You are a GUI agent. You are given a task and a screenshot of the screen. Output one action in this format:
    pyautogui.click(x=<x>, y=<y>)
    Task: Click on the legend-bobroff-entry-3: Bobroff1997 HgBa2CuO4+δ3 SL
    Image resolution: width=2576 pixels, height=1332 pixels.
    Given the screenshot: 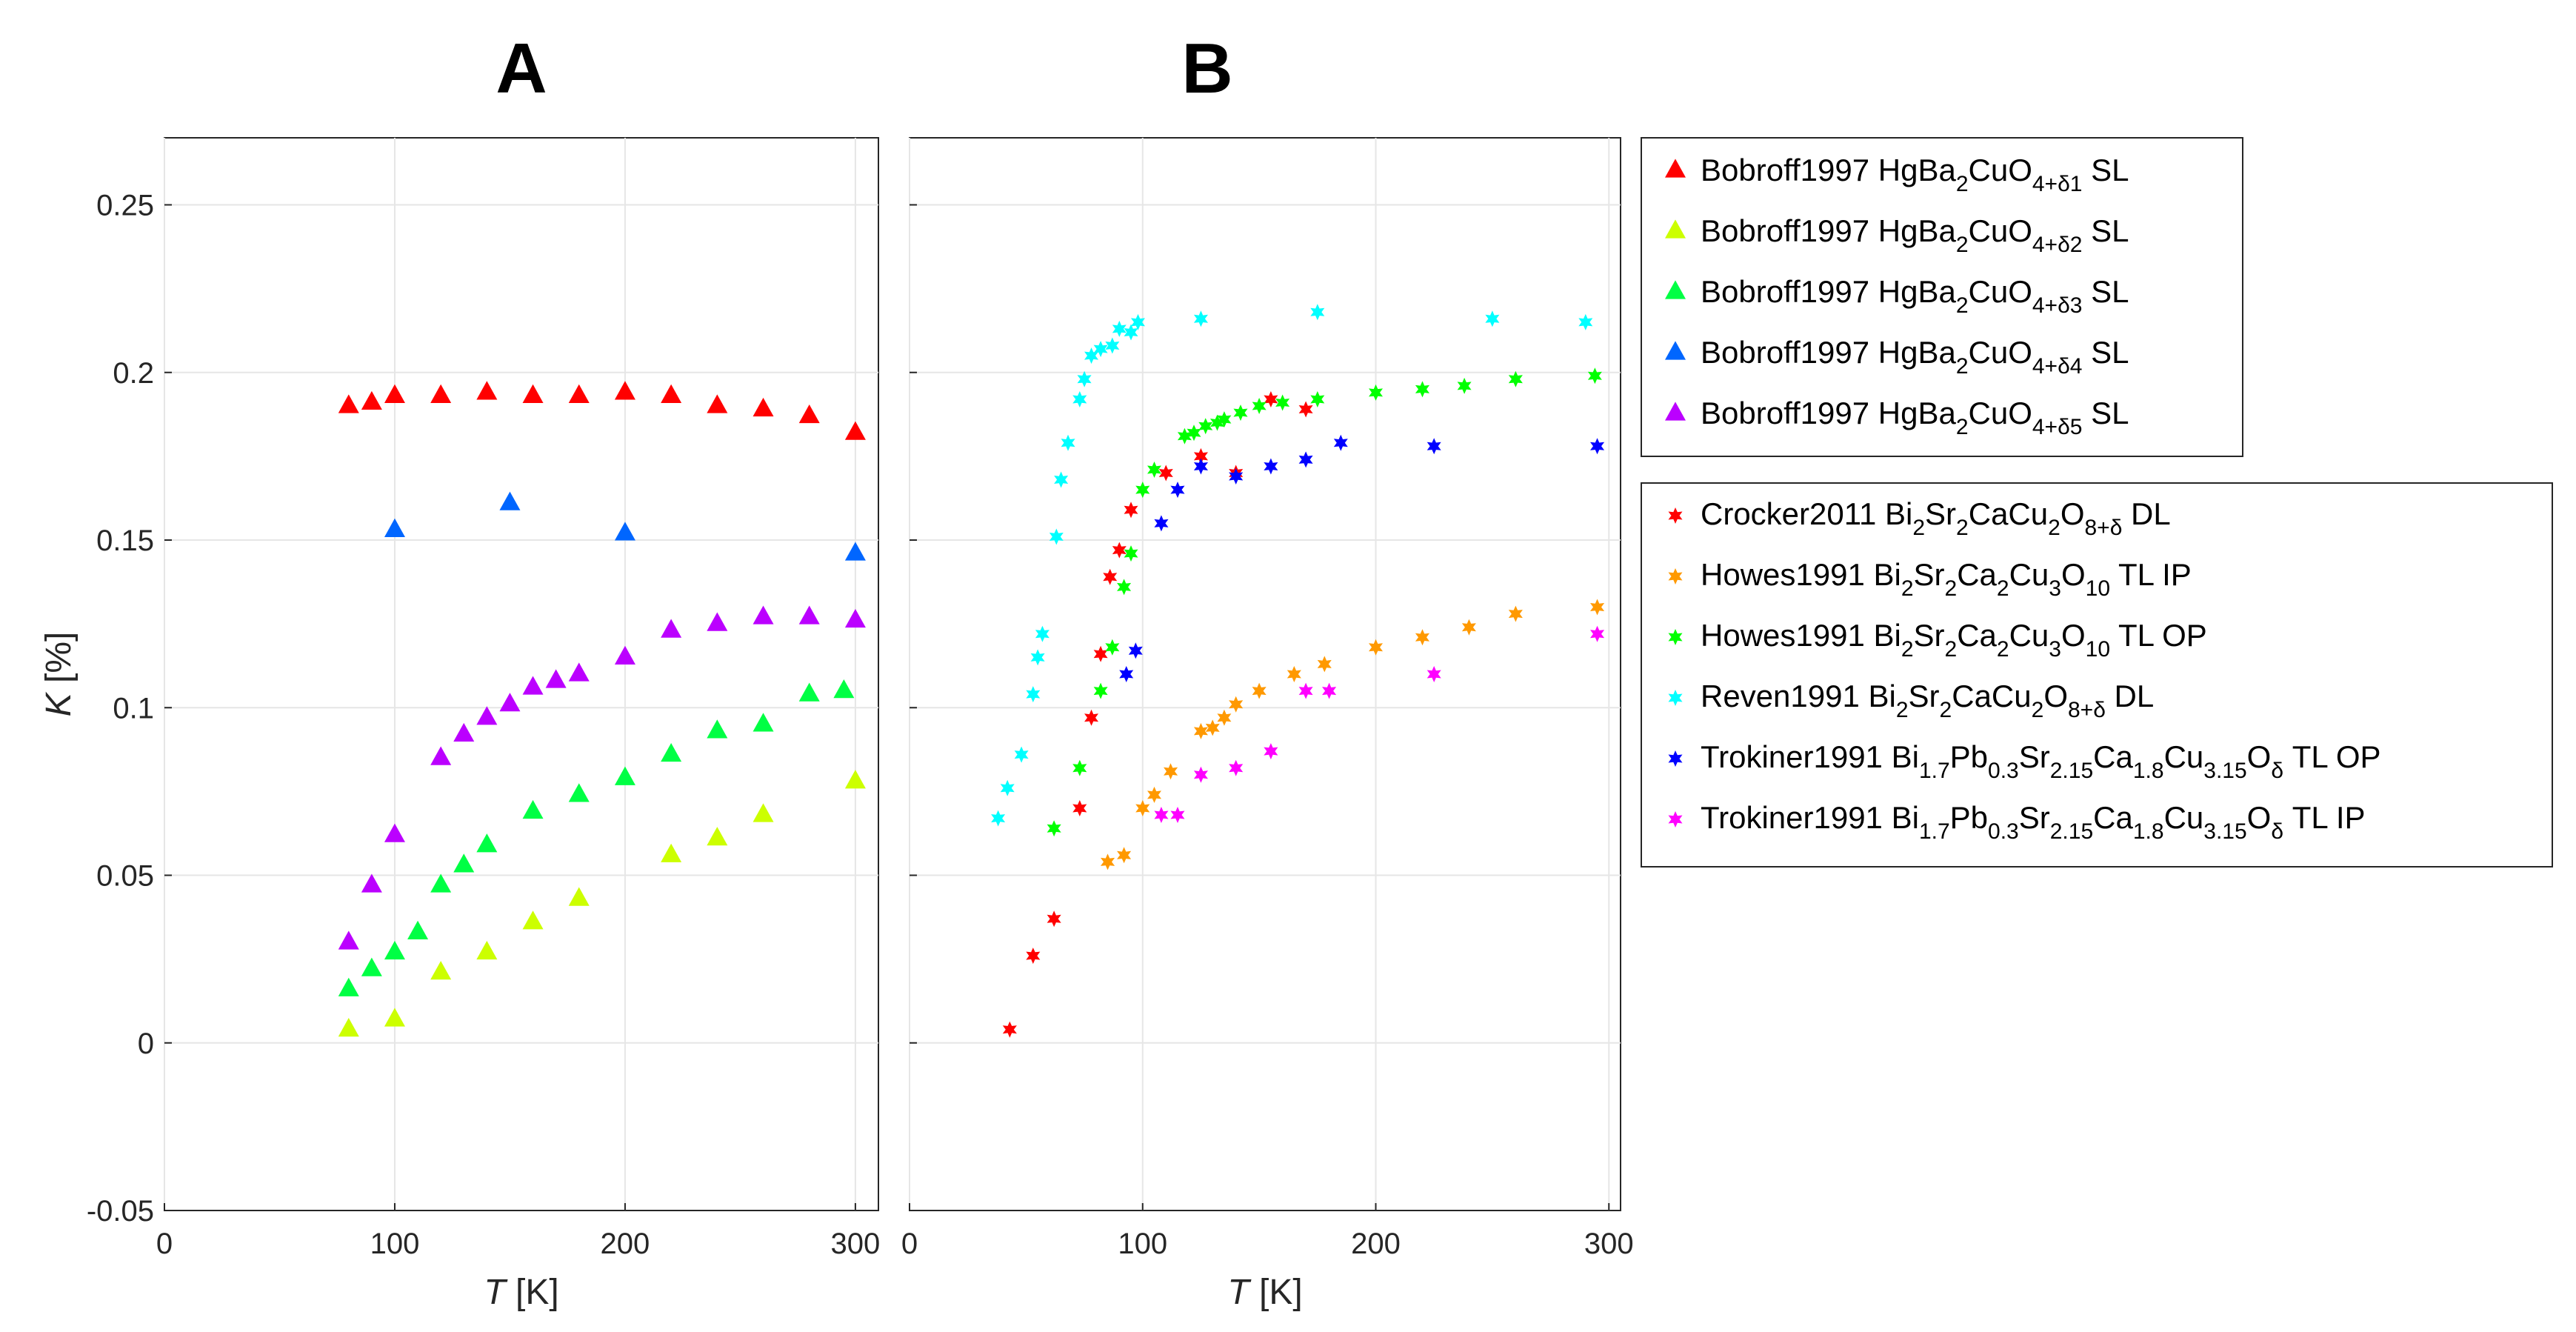 What is the action you would take?
    pyautogui.click(x=1915, y=296)
    